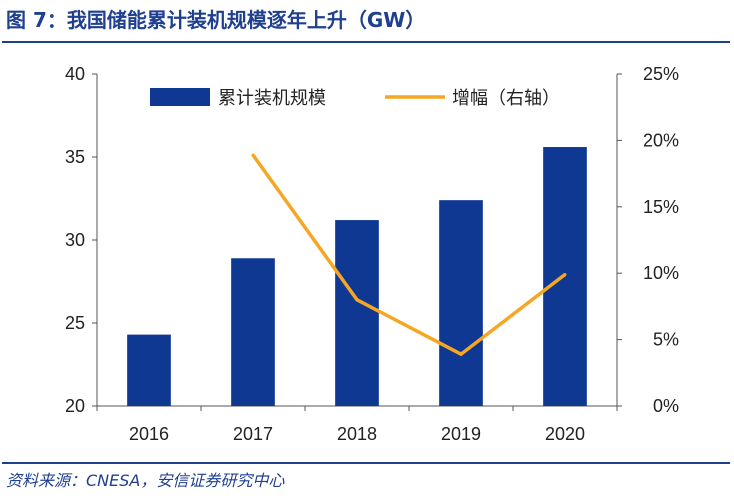 The height and width of the screenshot is (500, 734). What do you see at coordinates (666, 340) in the screenshot?
I see `right-axis-tick-label: 5%` at bounding box center [666, 340].